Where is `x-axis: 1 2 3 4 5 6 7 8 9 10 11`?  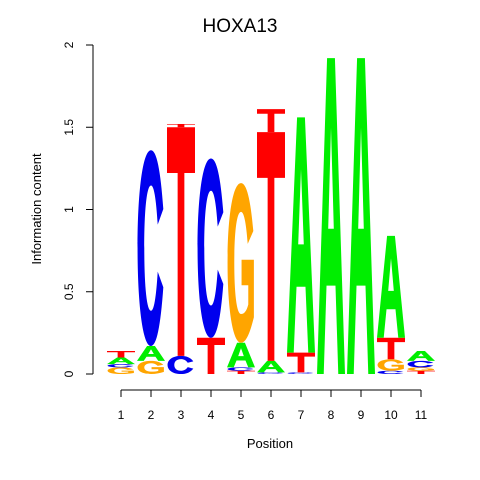 x-axis: 1 2 3 4 5 6 7 8 9 10 11 is located at coordinates (273, 405).